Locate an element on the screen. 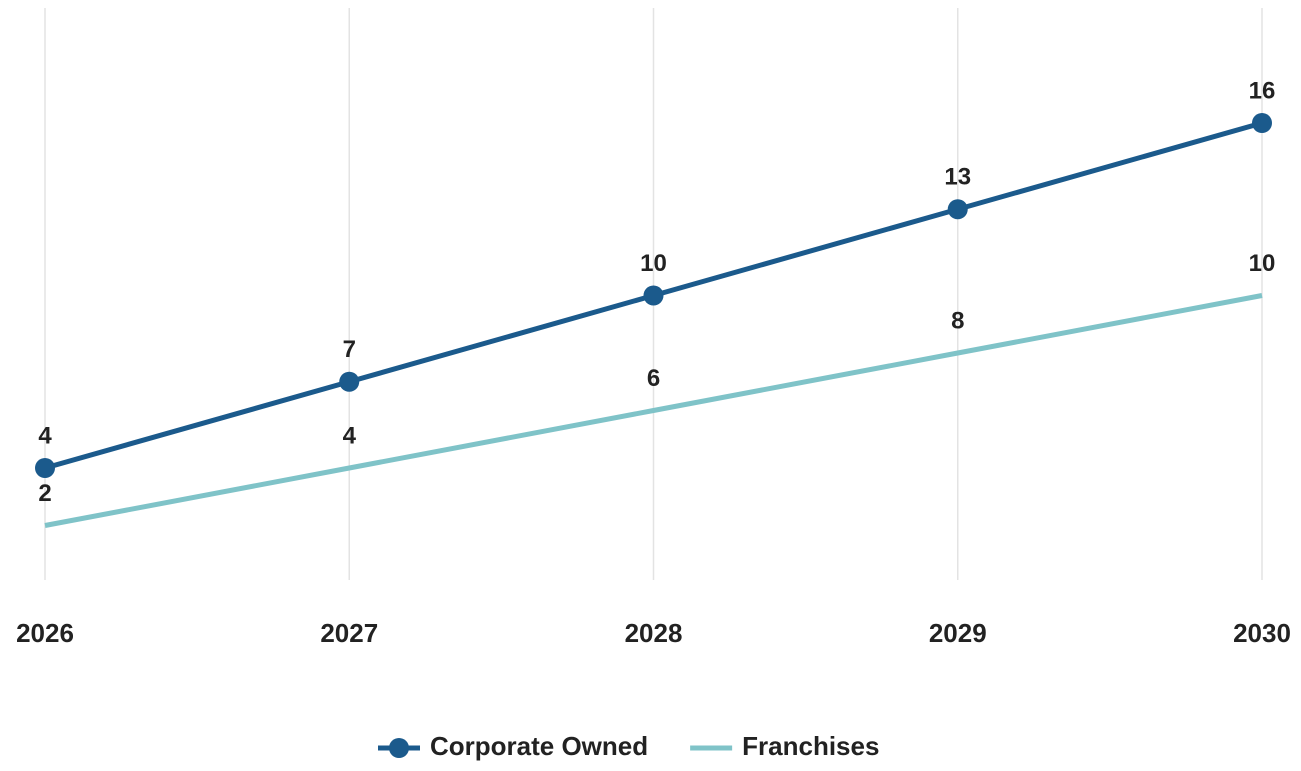 The width and height of the screenshot is (1301, 771). x-tick-label: 2026 is located at coordinates (45, 633).